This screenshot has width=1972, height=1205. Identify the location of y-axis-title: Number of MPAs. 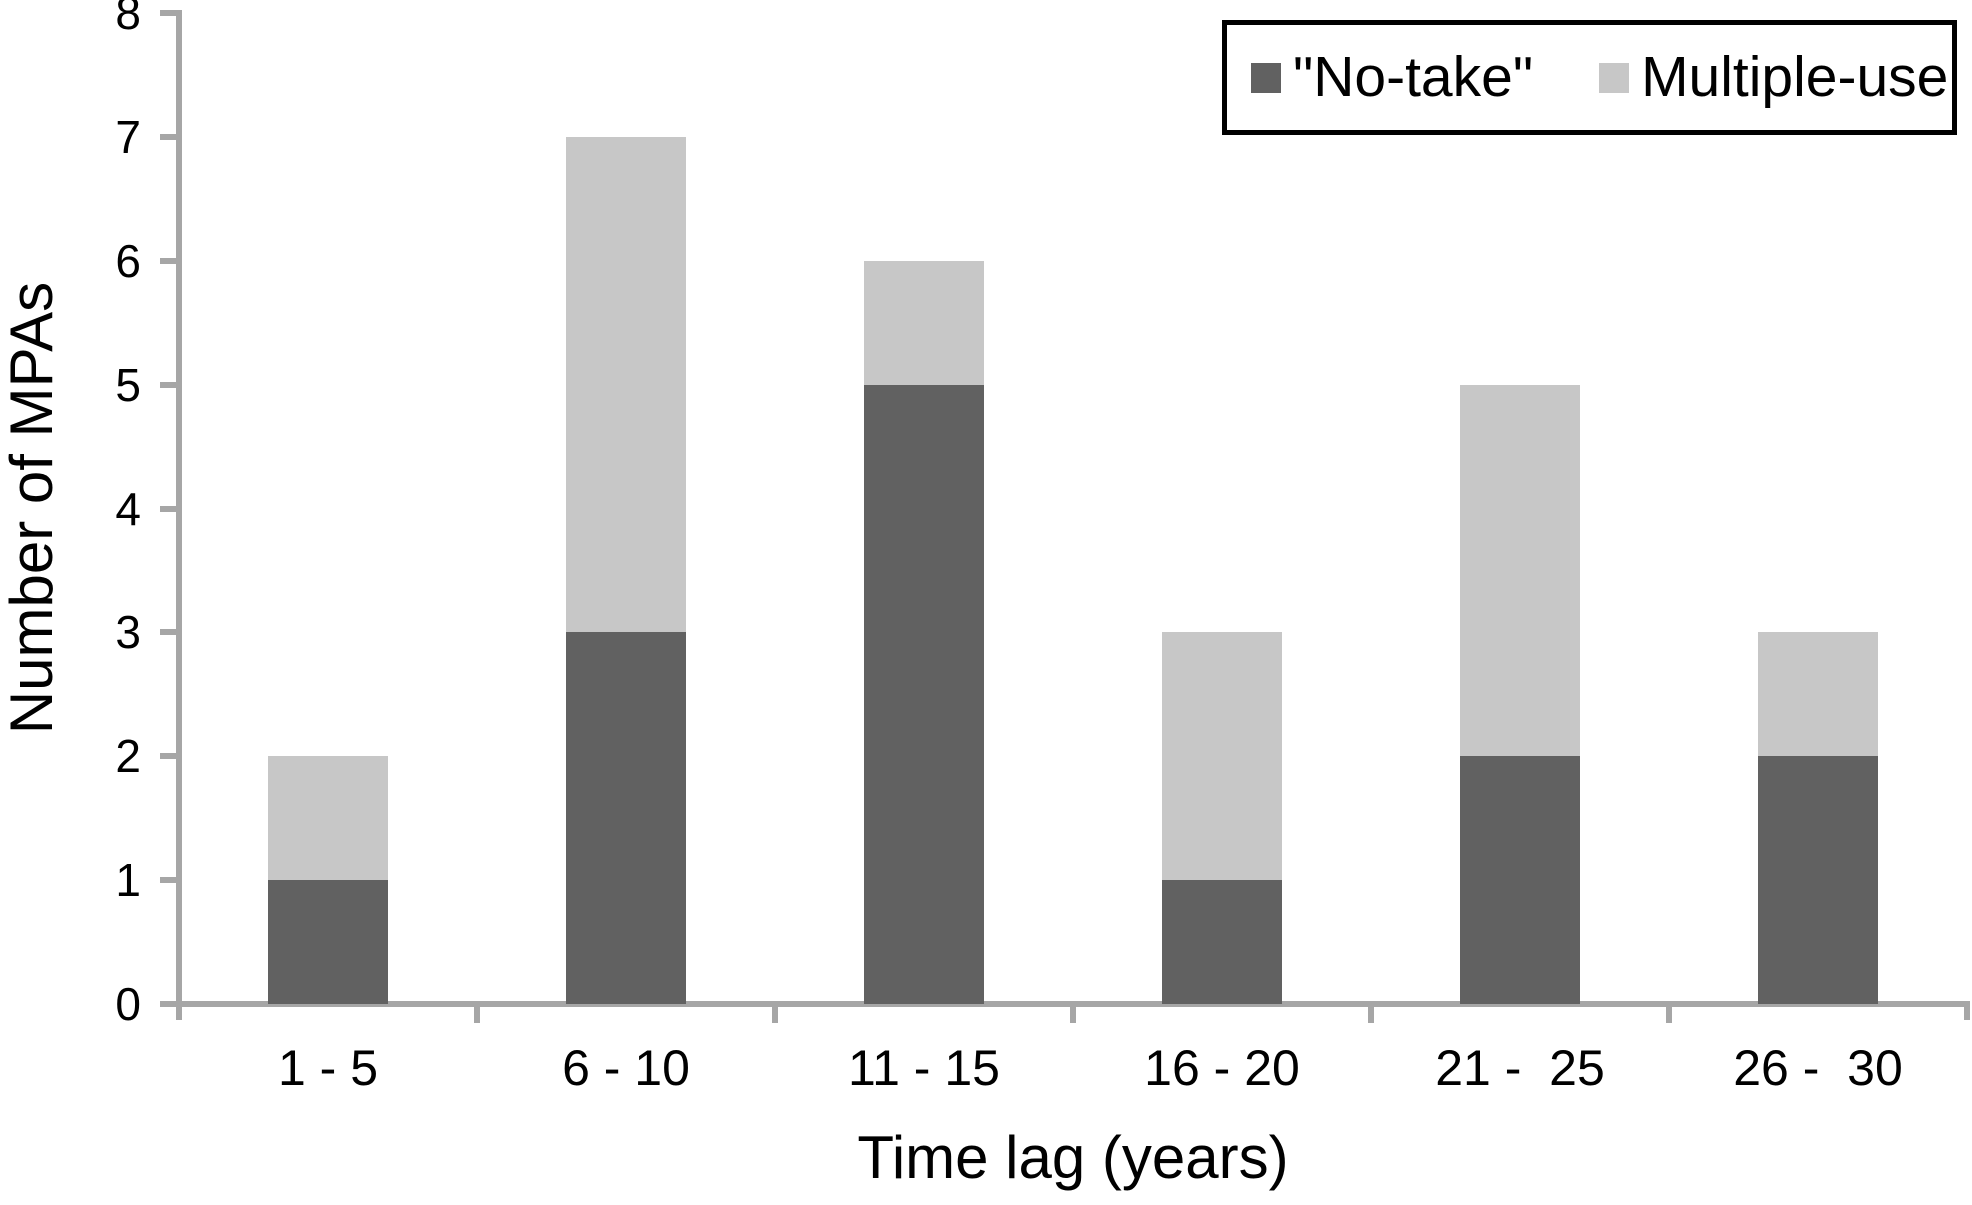
(32, 508).